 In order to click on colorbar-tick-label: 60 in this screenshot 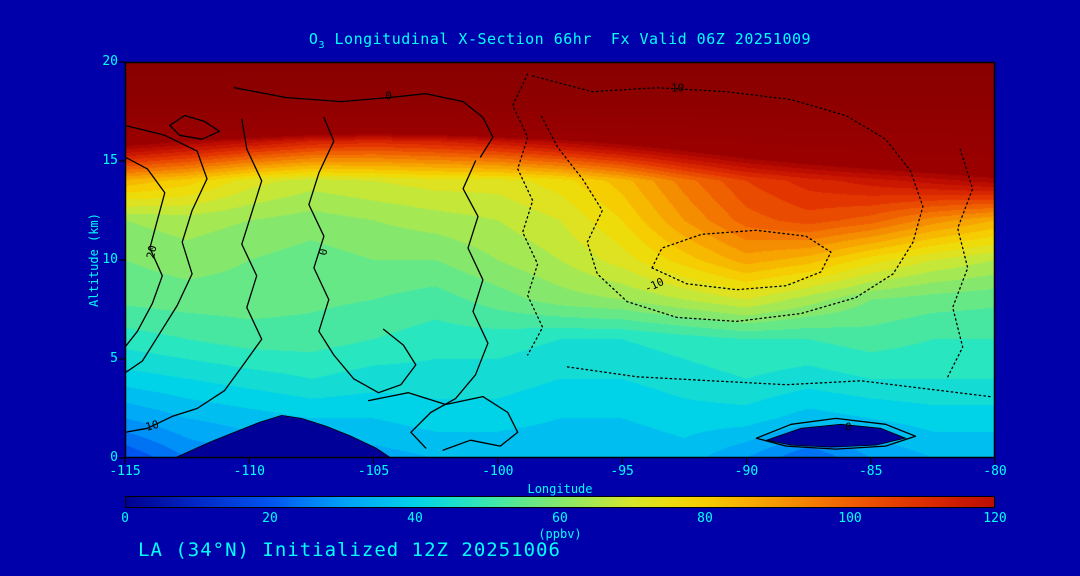, I will do `click(560, 518)`.